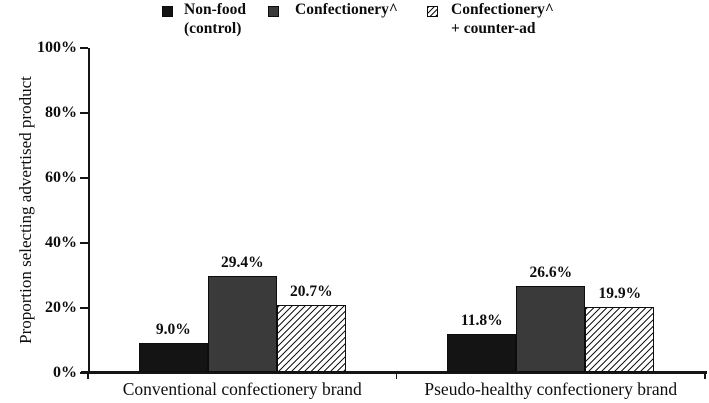 This screenshot has width=709, height=403. What do you see at coordinates (61, 112) in the screenshot?
I see `y-tick-label: 80%` at bounding box center [61, 112].